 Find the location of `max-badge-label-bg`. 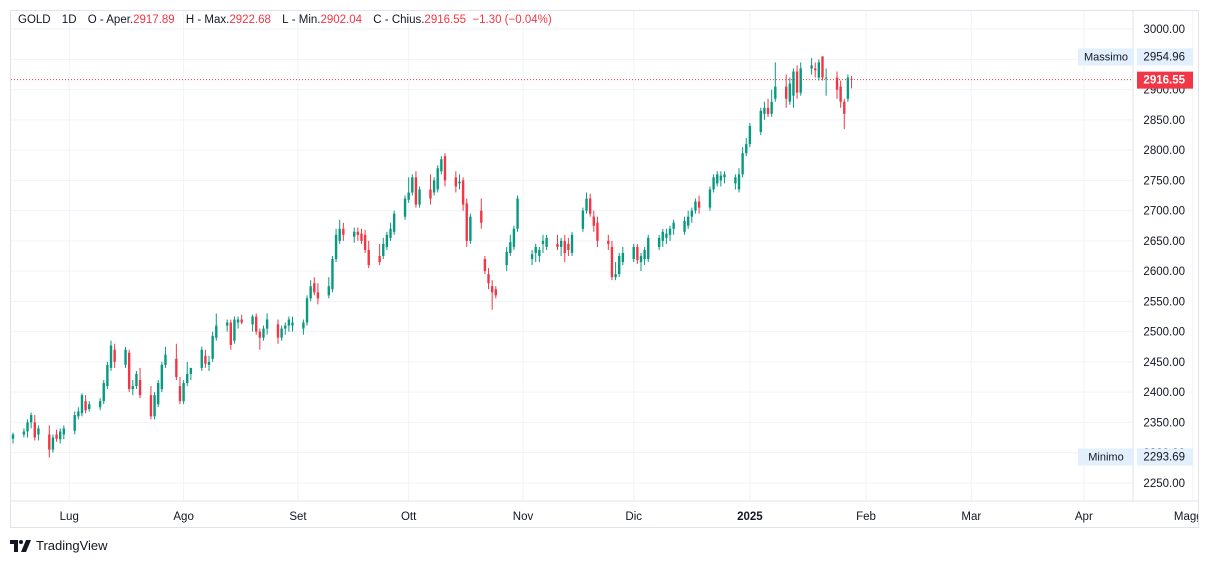

max-badge-label-bg is located at coordinates (1106, 57).